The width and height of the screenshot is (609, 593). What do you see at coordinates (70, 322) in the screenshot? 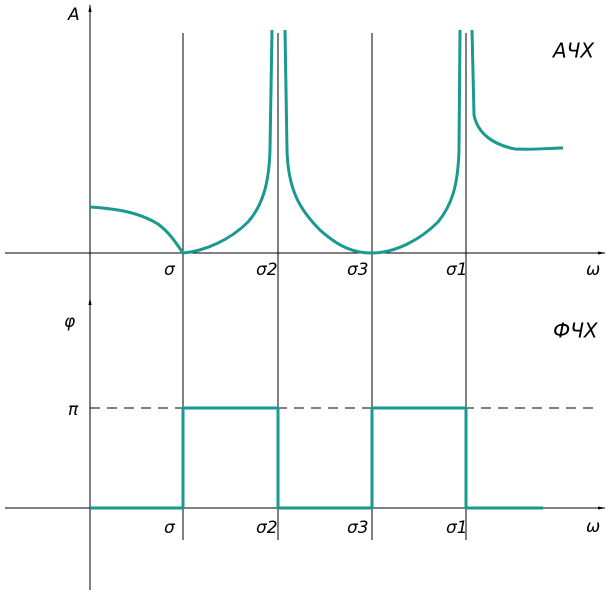
I see `y-label: φ` at bounding box center [70, 322].